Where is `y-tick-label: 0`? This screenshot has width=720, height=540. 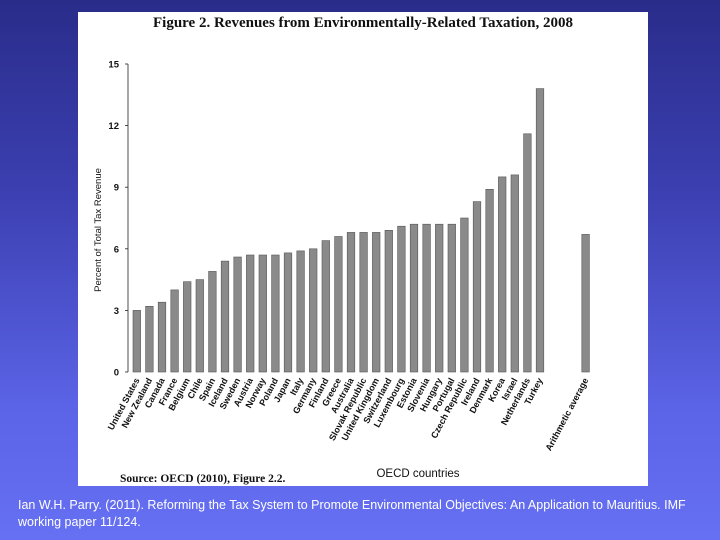 y-tick-label: 0 is located at coordinates (116, 373).